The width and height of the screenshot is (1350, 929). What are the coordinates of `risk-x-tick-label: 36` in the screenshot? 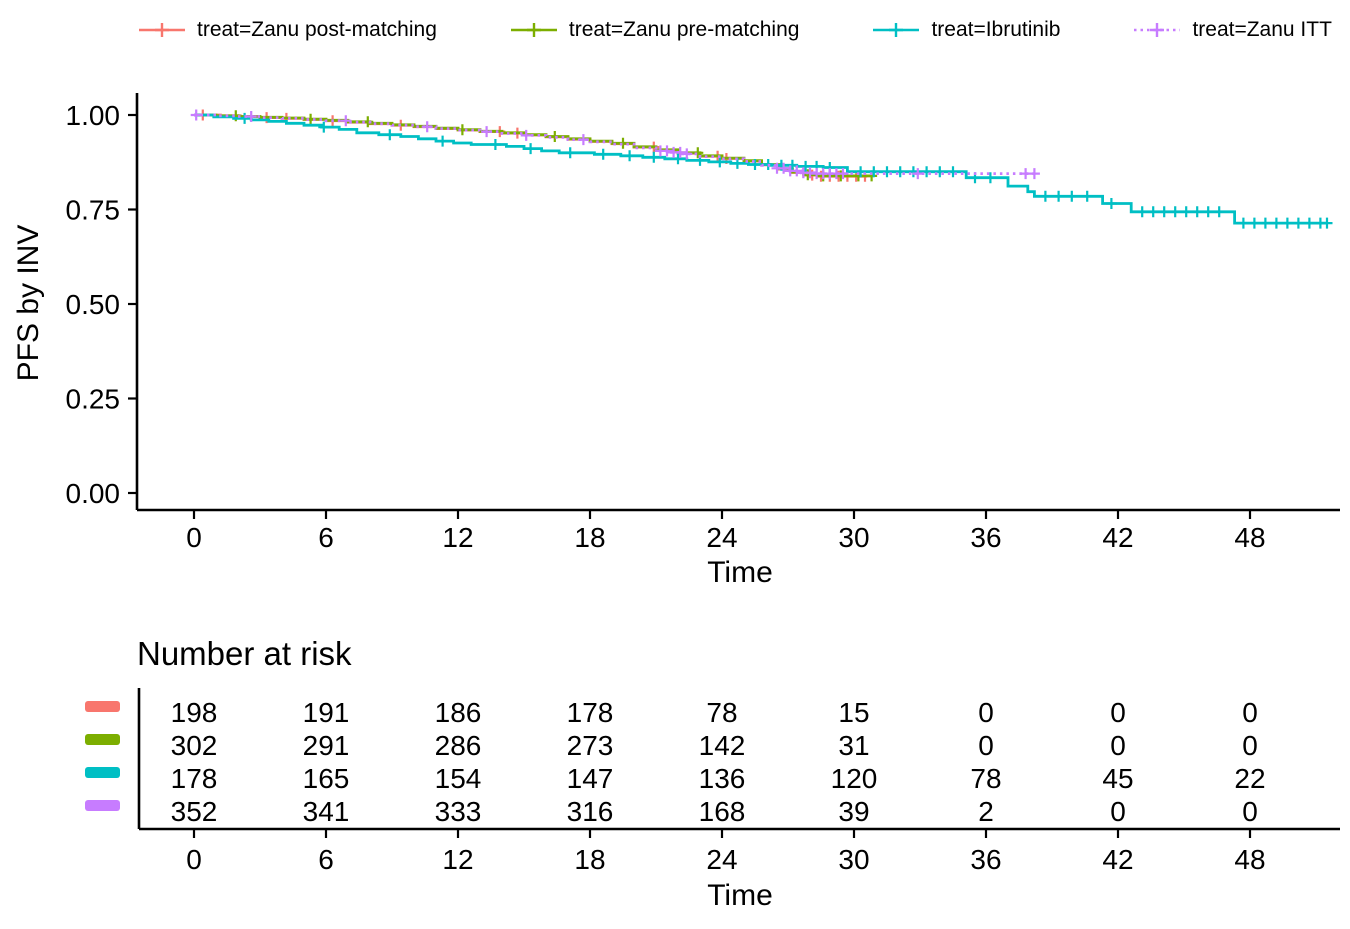 It's located at (985, 859).